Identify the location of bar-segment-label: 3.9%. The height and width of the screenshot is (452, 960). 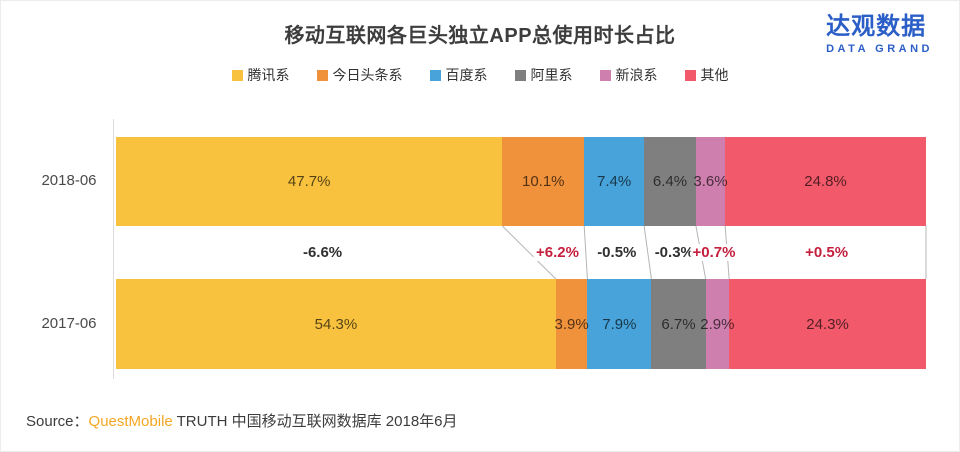
(571, 324).